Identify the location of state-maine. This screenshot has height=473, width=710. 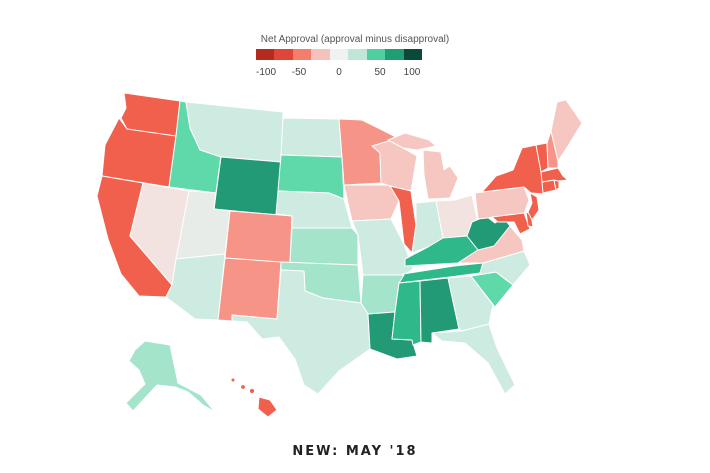
(566, 130).